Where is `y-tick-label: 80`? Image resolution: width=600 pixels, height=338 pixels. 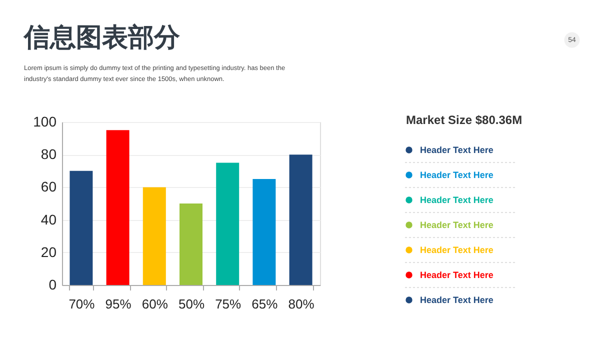 y-tick-label: 80 is located at coordinates (48, 154).